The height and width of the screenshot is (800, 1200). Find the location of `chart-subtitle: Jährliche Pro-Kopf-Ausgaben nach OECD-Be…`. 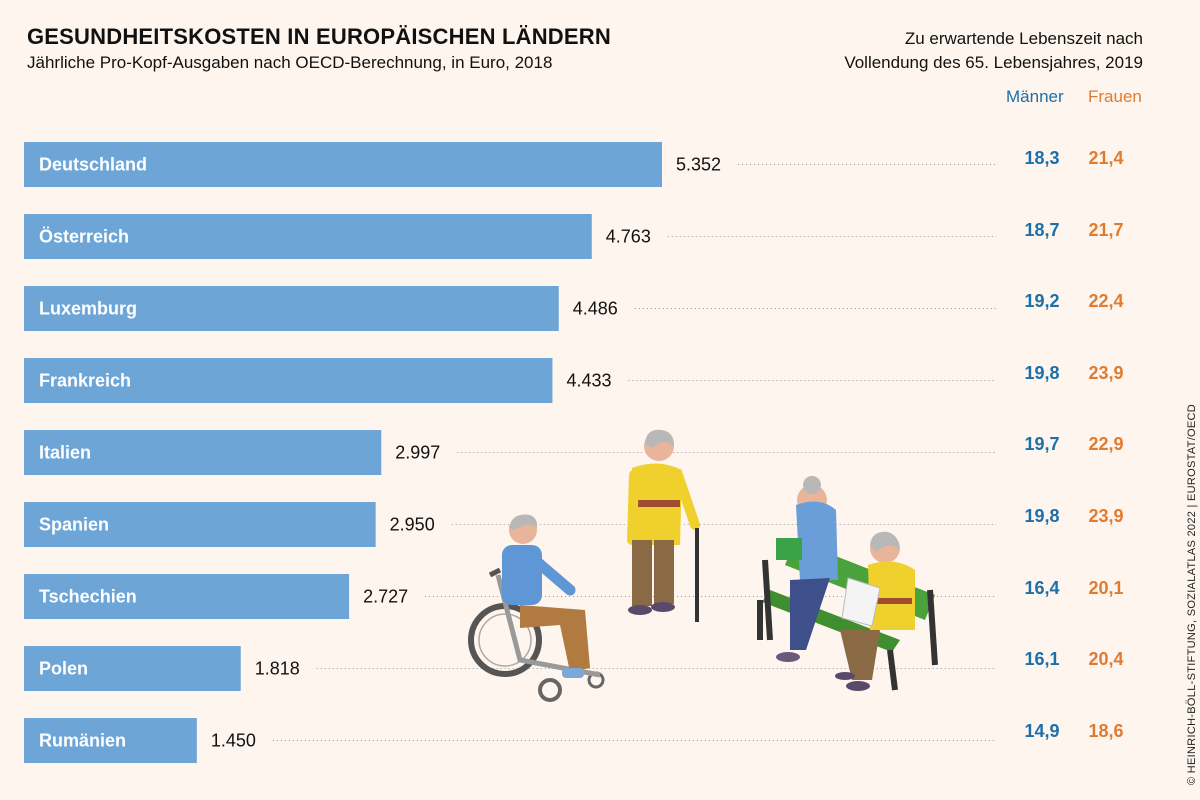

chart-subtitle: Jährliche Pro-Kopf-Ausgaben nach OECD-Be… is located at coordinates (290, 62).